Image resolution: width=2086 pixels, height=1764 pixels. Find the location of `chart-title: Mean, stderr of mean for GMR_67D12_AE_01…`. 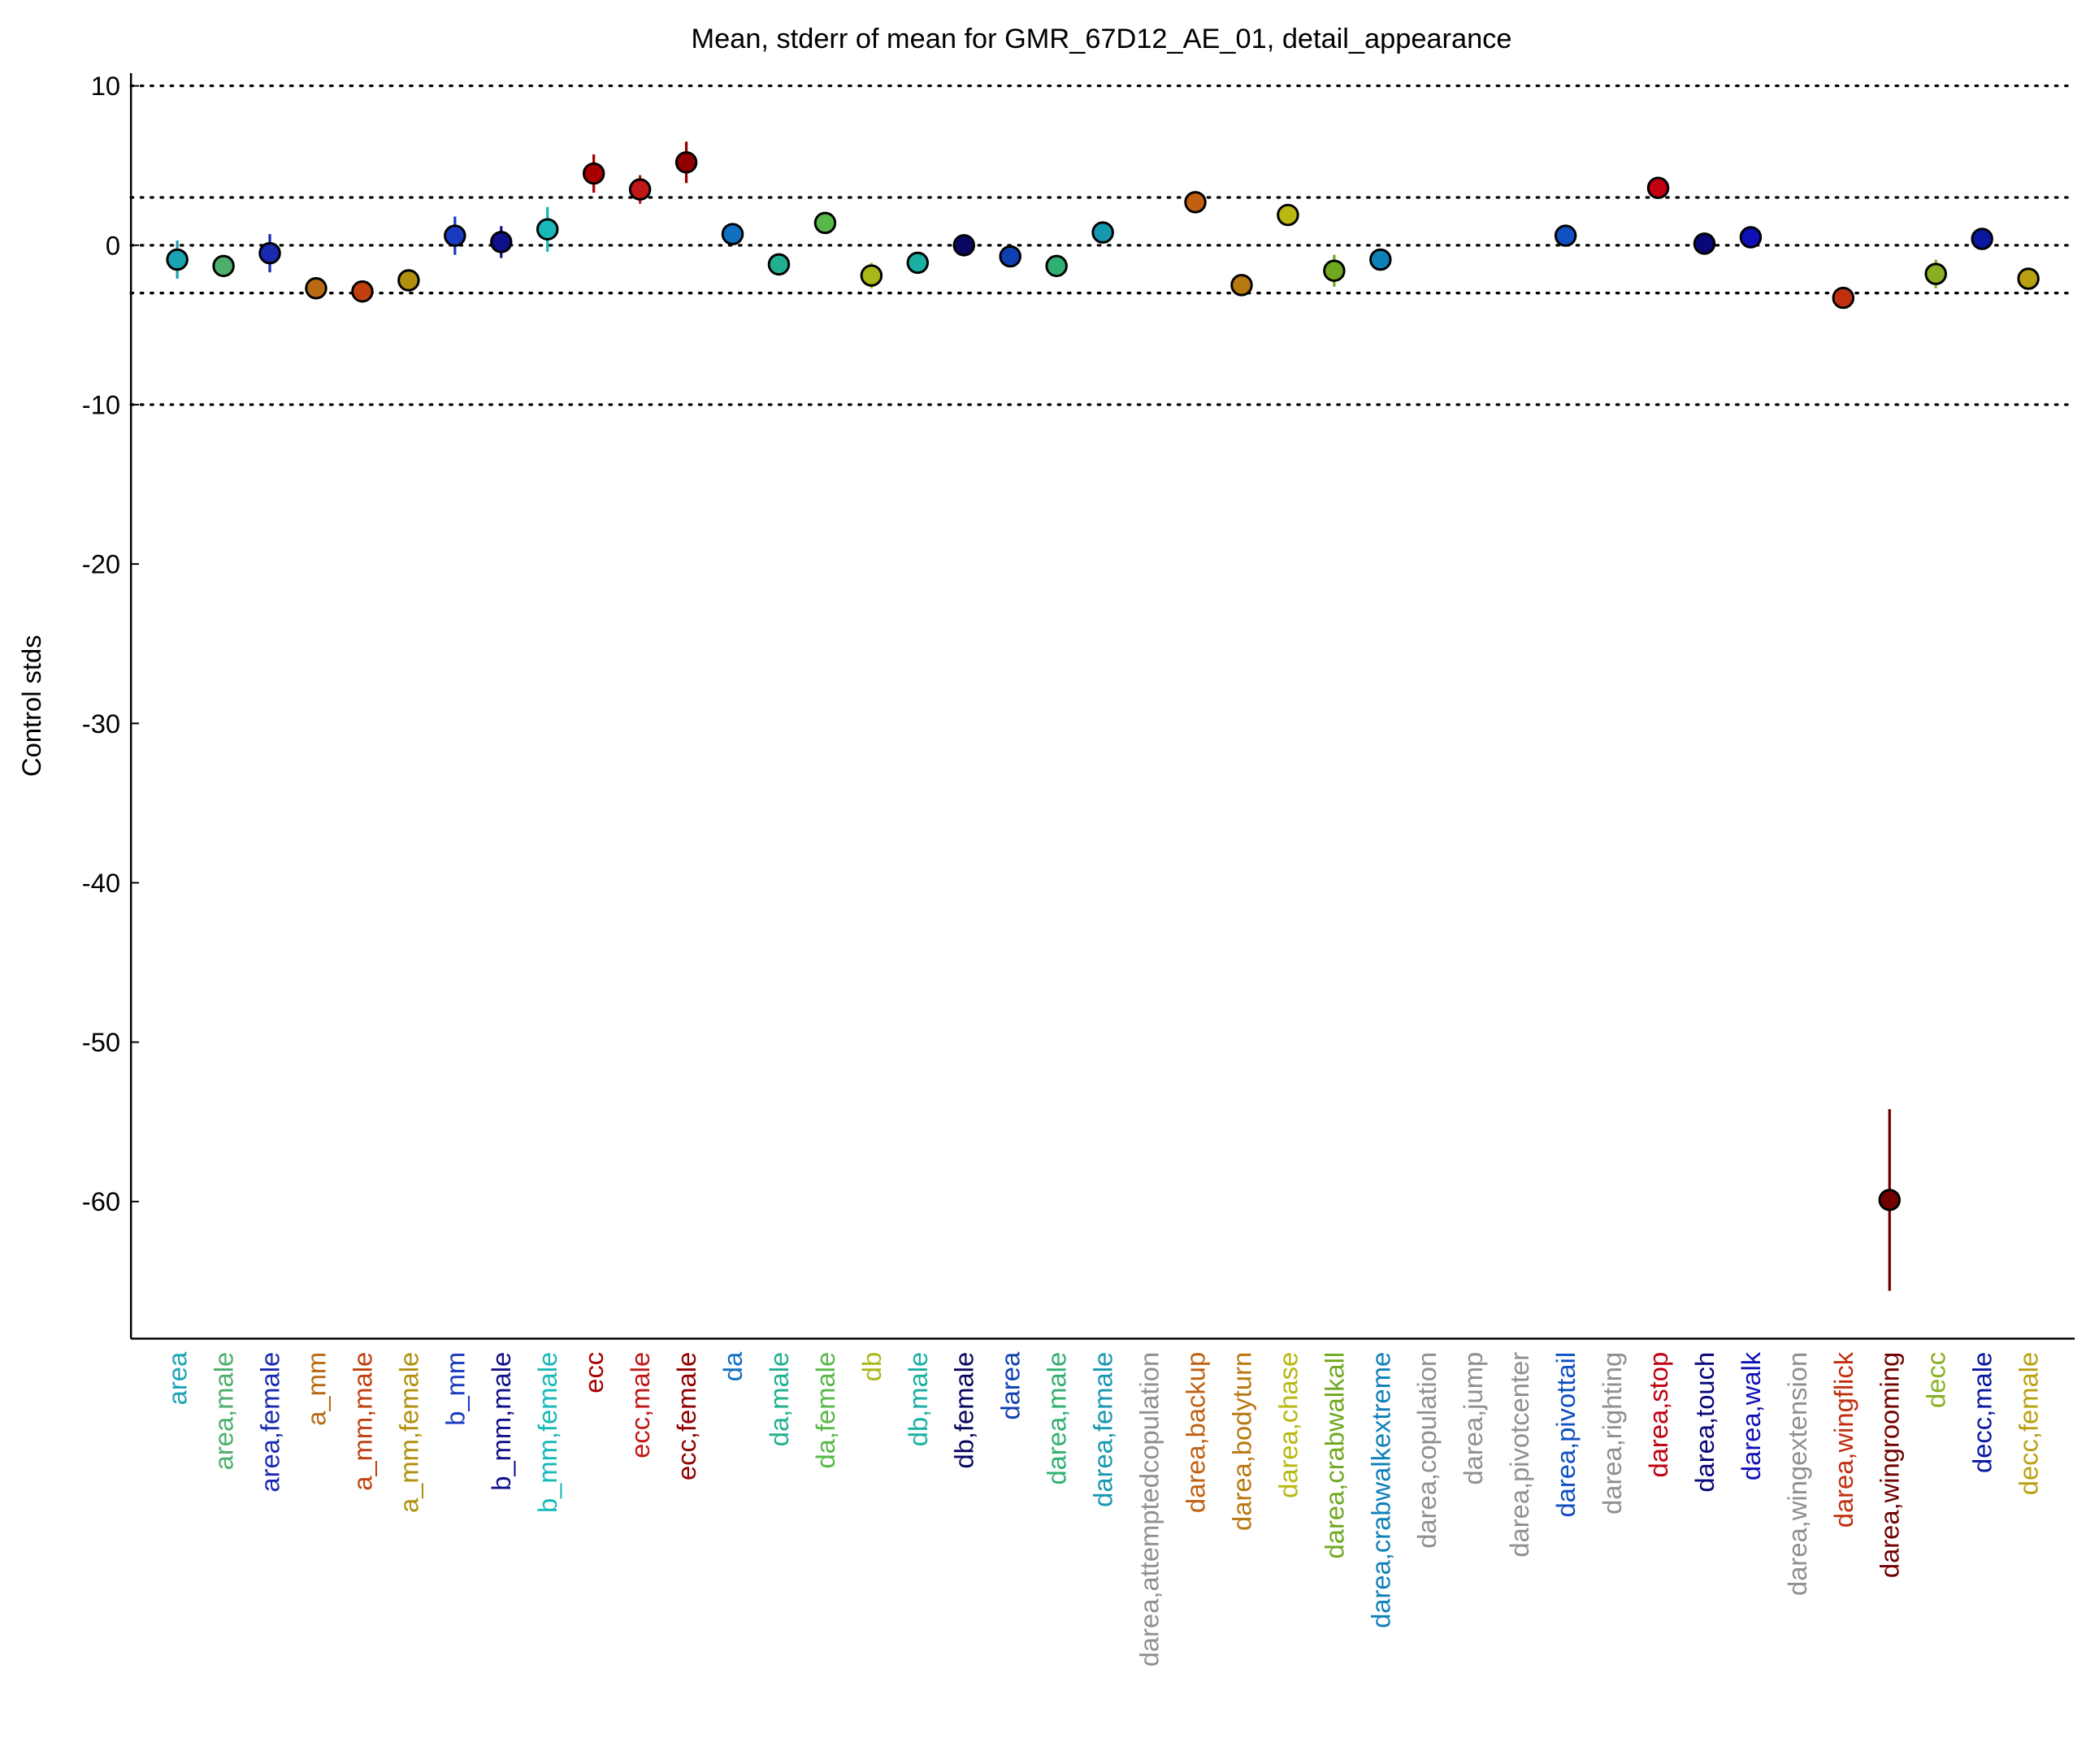

chart-title: Mean, stderr of mean for GMR_67D12_AE_01… is located at coordinates (1102, 39).